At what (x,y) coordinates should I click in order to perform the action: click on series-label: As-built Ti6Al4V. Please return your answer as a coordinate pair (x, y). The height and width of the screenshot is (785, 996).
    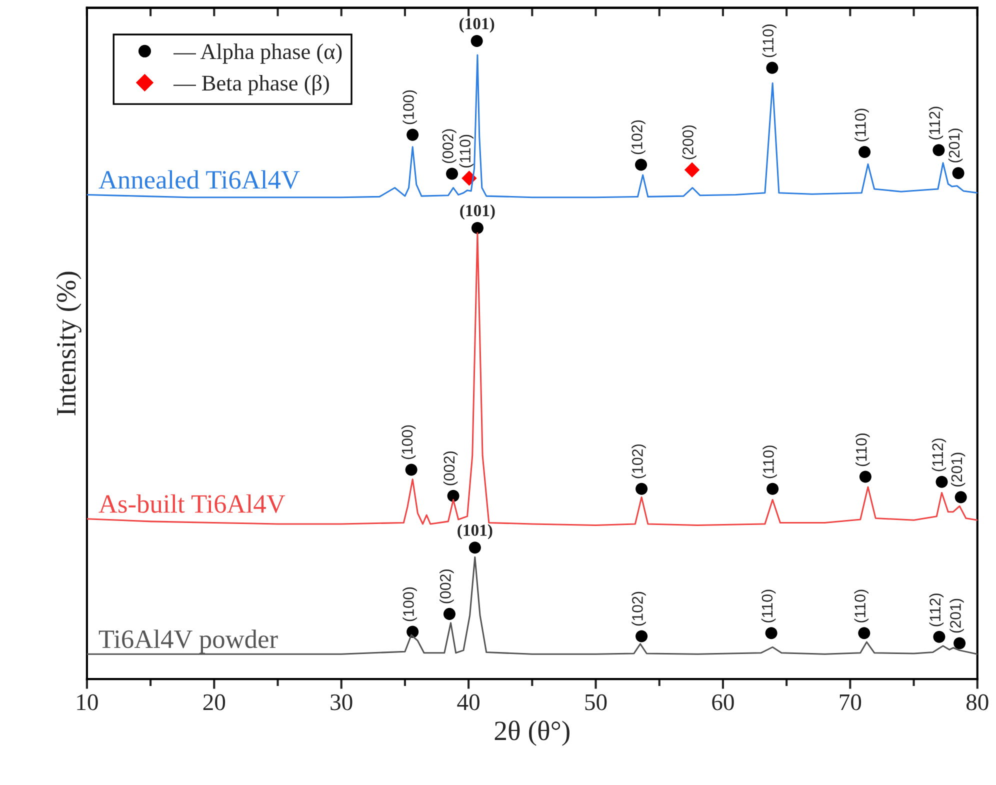
    Looking at the image, I should click on (192, 504).